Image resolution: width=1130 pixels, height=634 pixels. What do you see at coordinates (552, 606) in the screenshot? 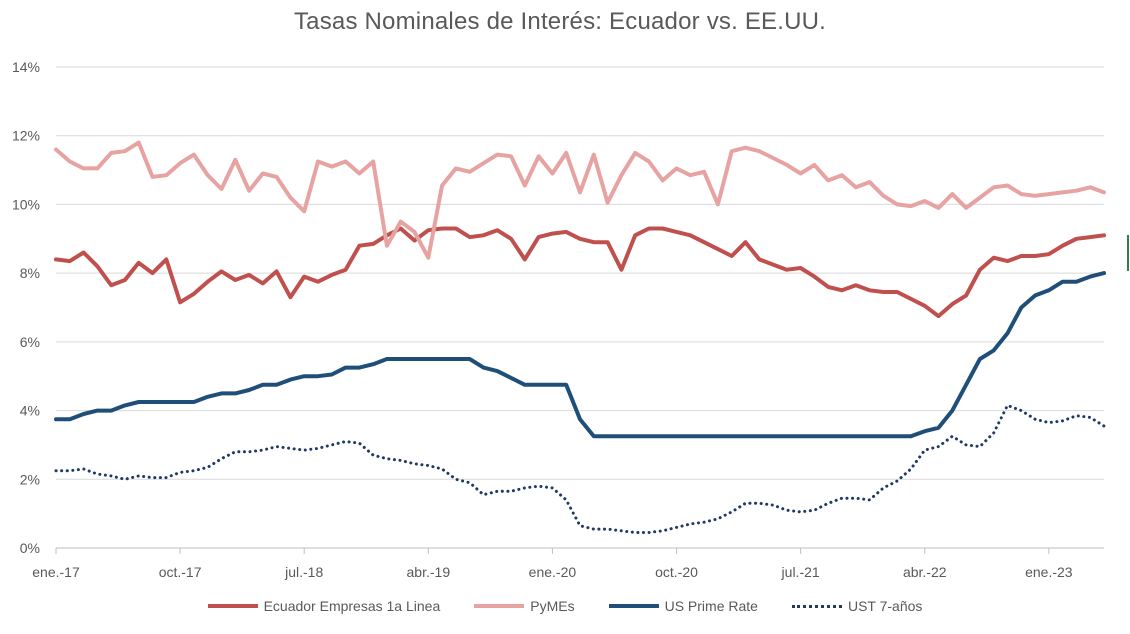
I see `legend-label: PyMEs` at bounding box center [552, 606].